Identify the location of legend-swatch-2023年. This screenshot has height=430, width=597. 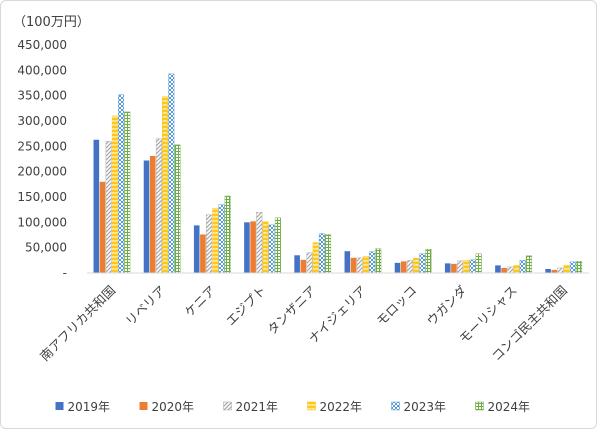
(395, 406).